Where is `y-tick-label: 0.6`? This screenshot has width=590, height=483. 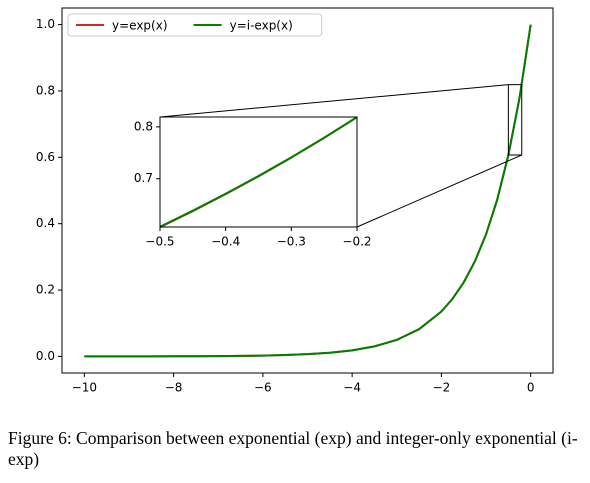 y-tick-label: 0.6 is located at coordinates (45, 157).